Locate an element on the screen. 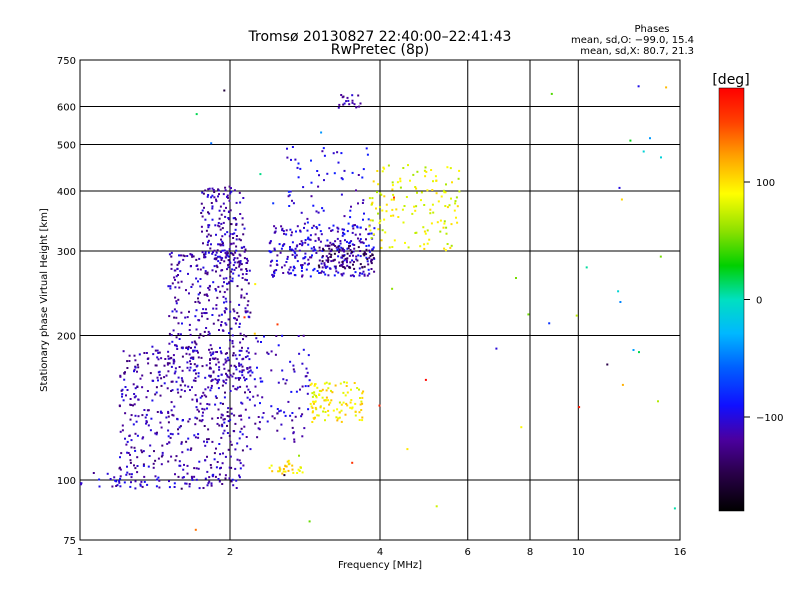 This screenshot has height=600, width=800. x-tick-label: 10 is located at coordinates (578, 552).